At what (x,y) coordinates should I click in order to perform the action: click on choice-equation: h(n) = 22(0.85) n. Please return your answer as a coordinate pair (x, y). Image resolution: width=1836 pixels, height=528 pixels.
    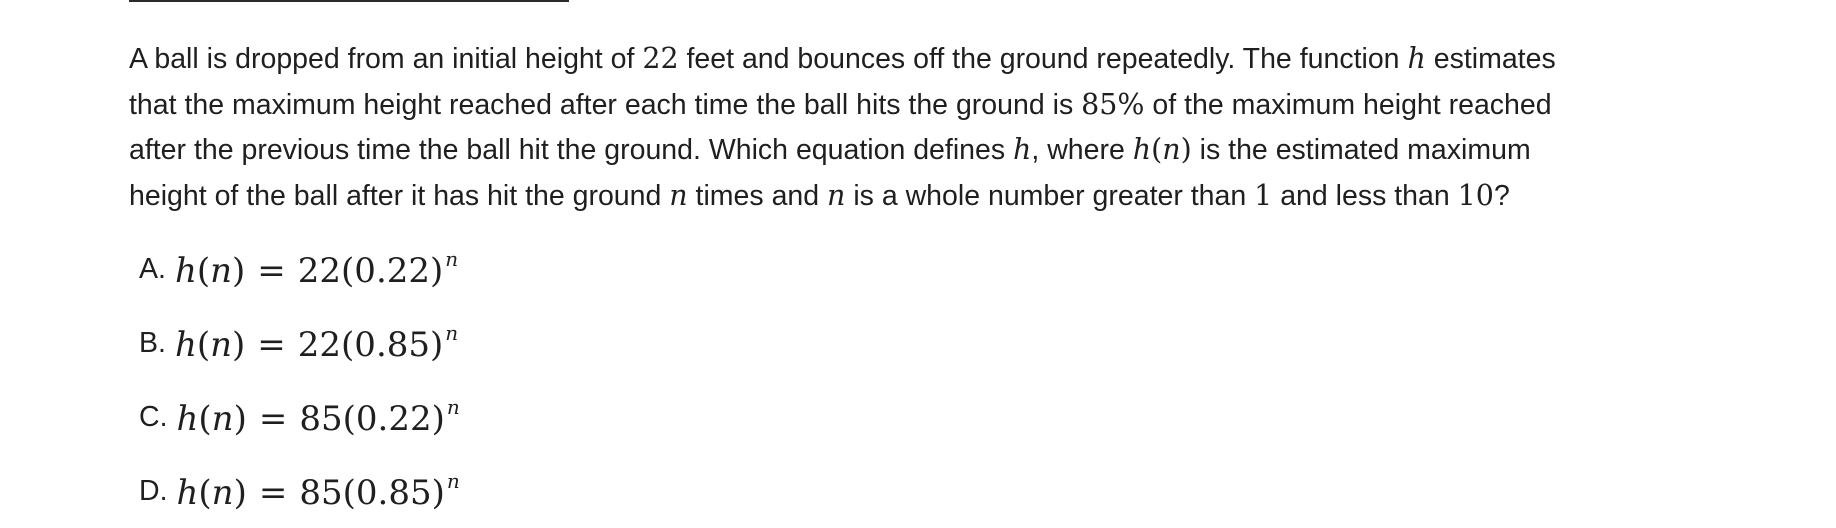
    Looking at the image, I should click on (316, 343).